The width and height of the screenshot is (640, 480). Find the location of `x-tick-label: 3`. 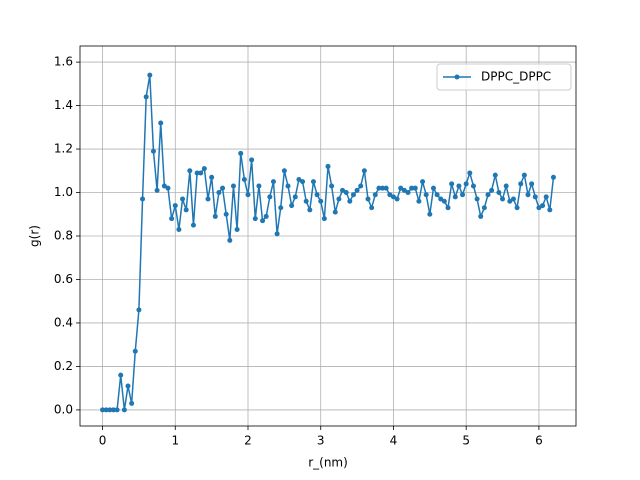

x-tick-label: 3 is located at coordinates (321, 441).